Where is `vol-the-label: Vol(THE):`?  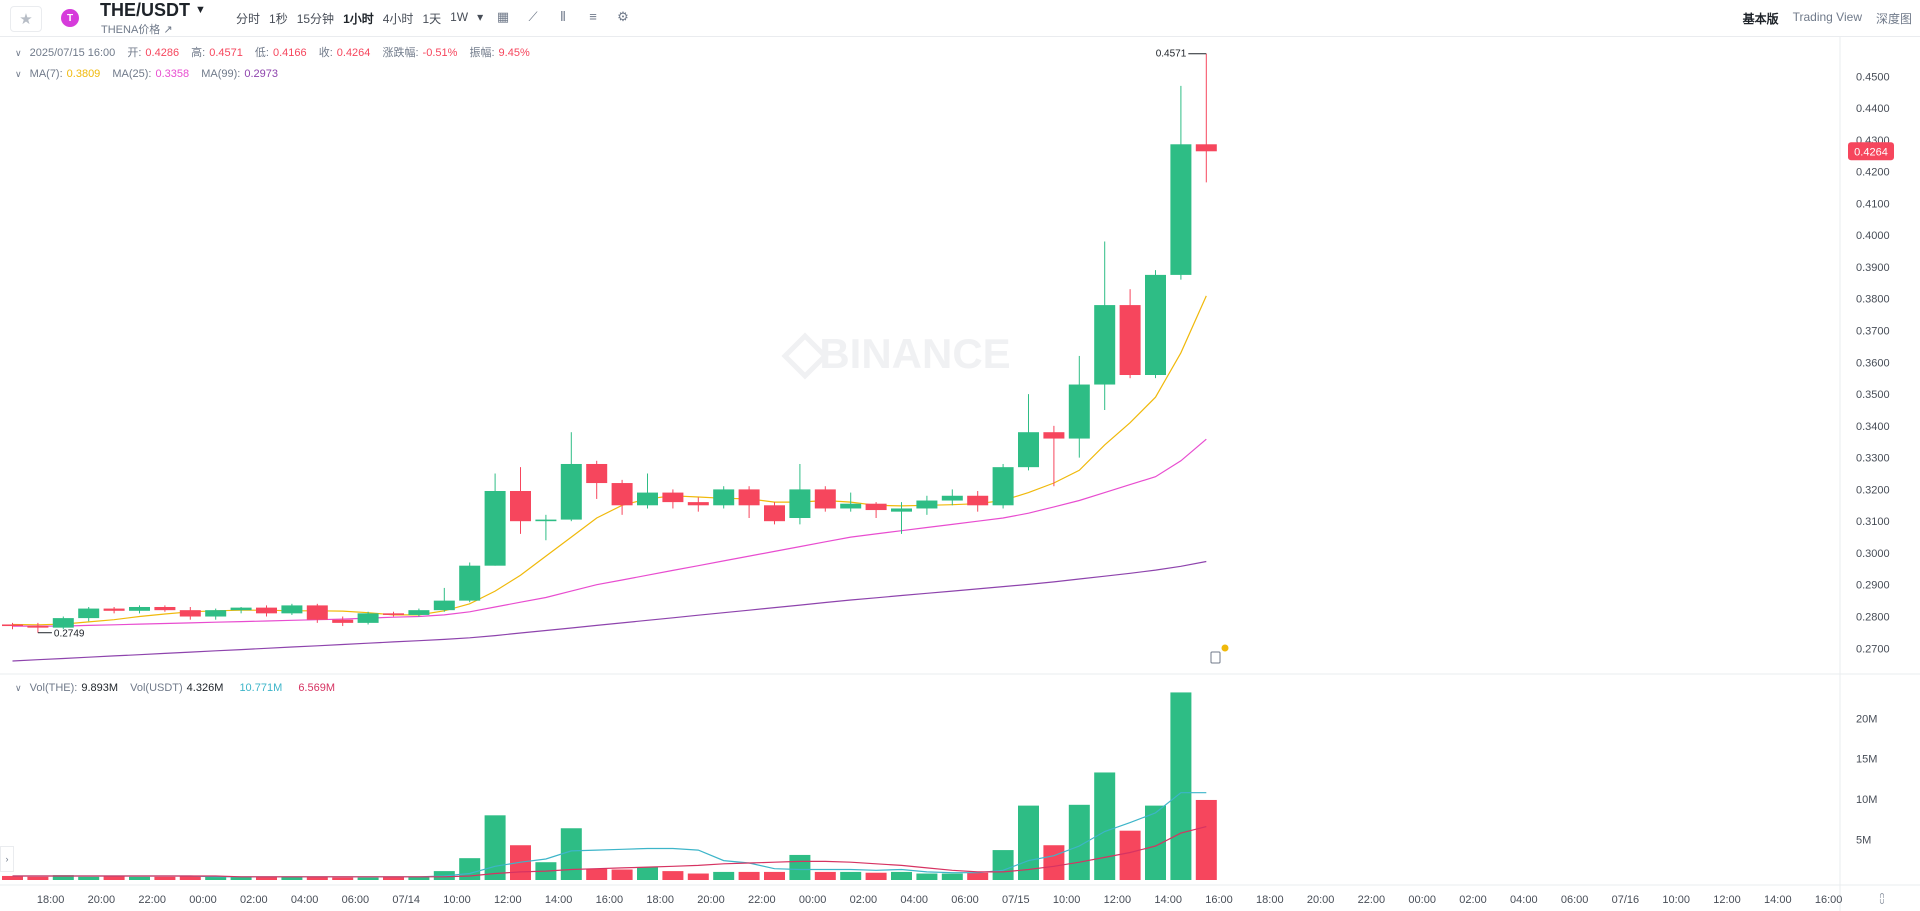 vol-the-label: Vol(THE): is located at coordinates (53, 688).